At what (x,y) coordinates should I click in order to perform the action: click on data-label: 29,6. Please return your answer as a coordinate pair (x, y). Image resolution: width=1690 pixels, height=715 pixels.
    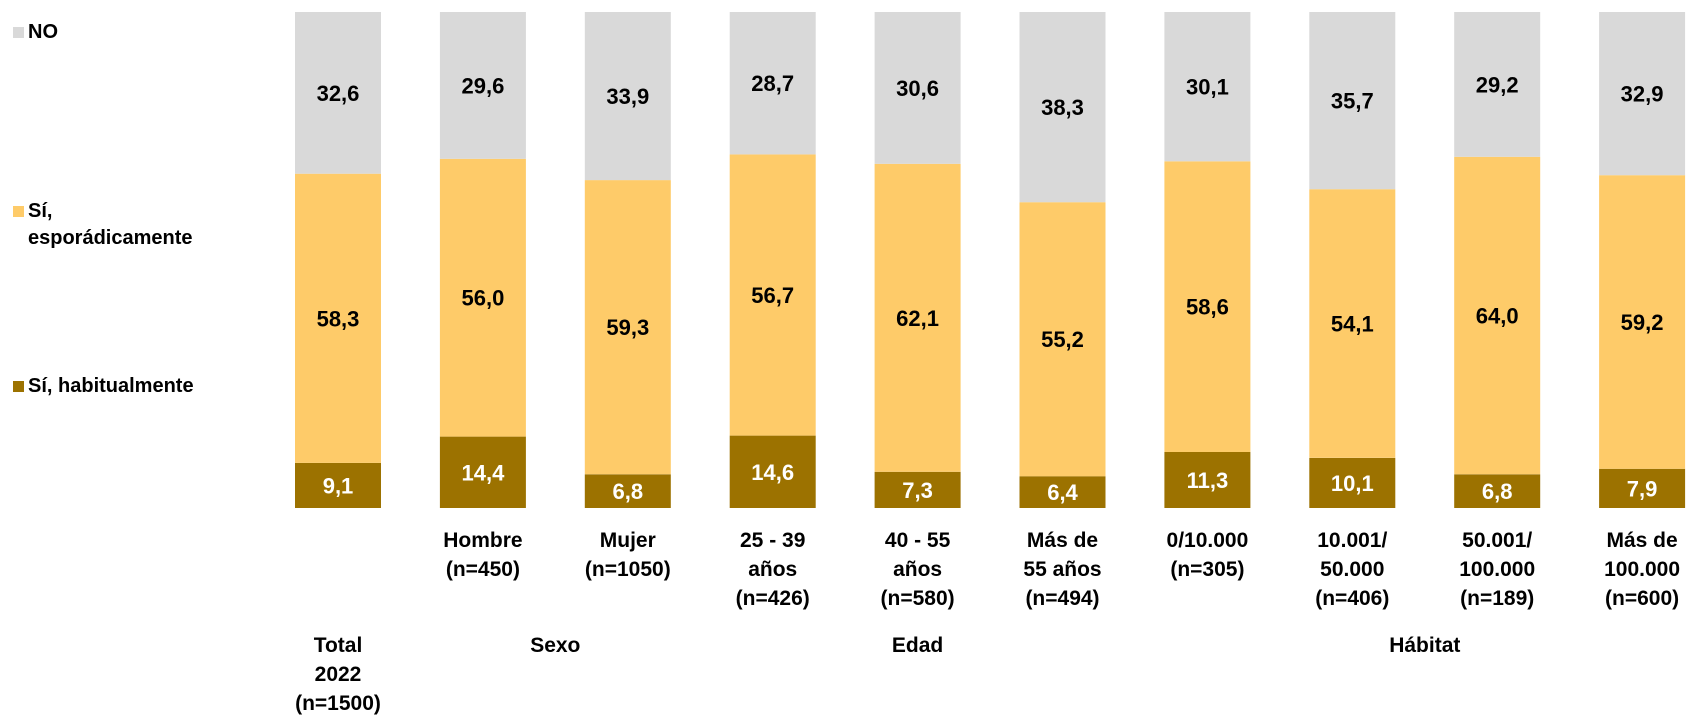
    Looking at the image, I should click on (482, 85).